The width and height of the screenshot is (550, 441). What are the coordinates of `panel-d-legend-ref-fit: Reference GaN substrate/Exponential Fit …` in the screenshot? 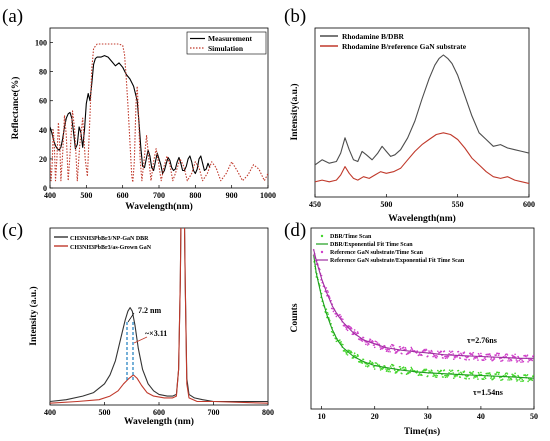 It's located at (397, 261).